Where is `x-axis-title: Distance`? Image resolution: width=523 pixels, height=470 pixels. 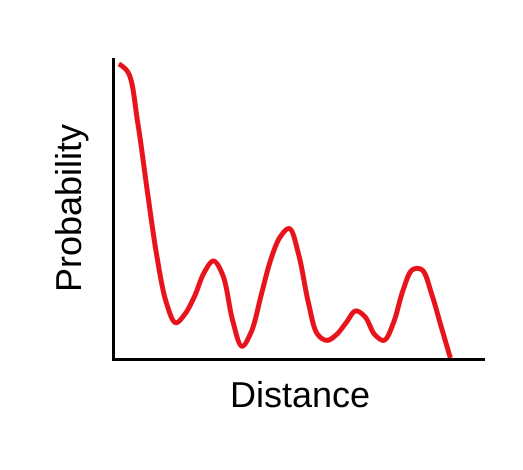 x-axis-title: Distance is located at coordinates (300, 395).